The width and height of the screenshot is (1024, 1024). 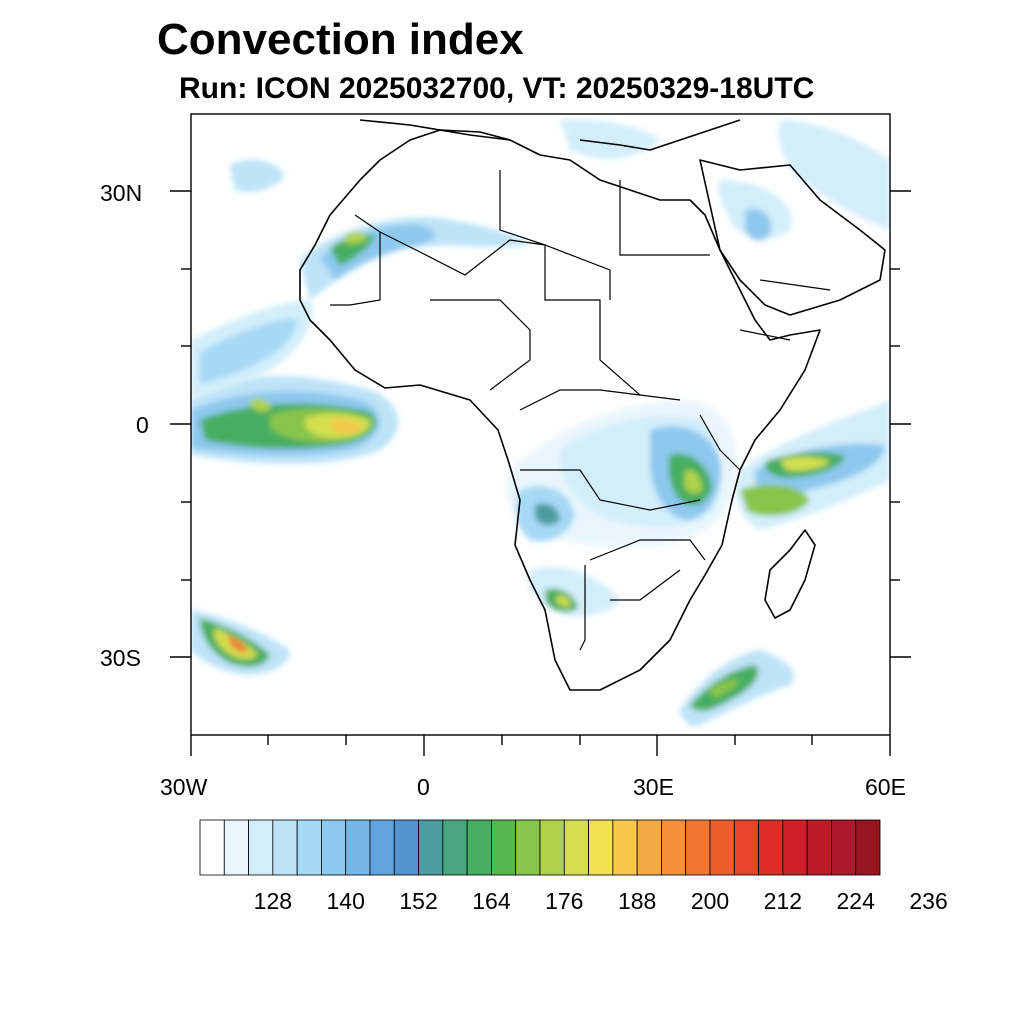 What do you see at coordinates (340, 39) in the screenshot?
I see `map-title: Convection index` at bounding box center [340, 39].